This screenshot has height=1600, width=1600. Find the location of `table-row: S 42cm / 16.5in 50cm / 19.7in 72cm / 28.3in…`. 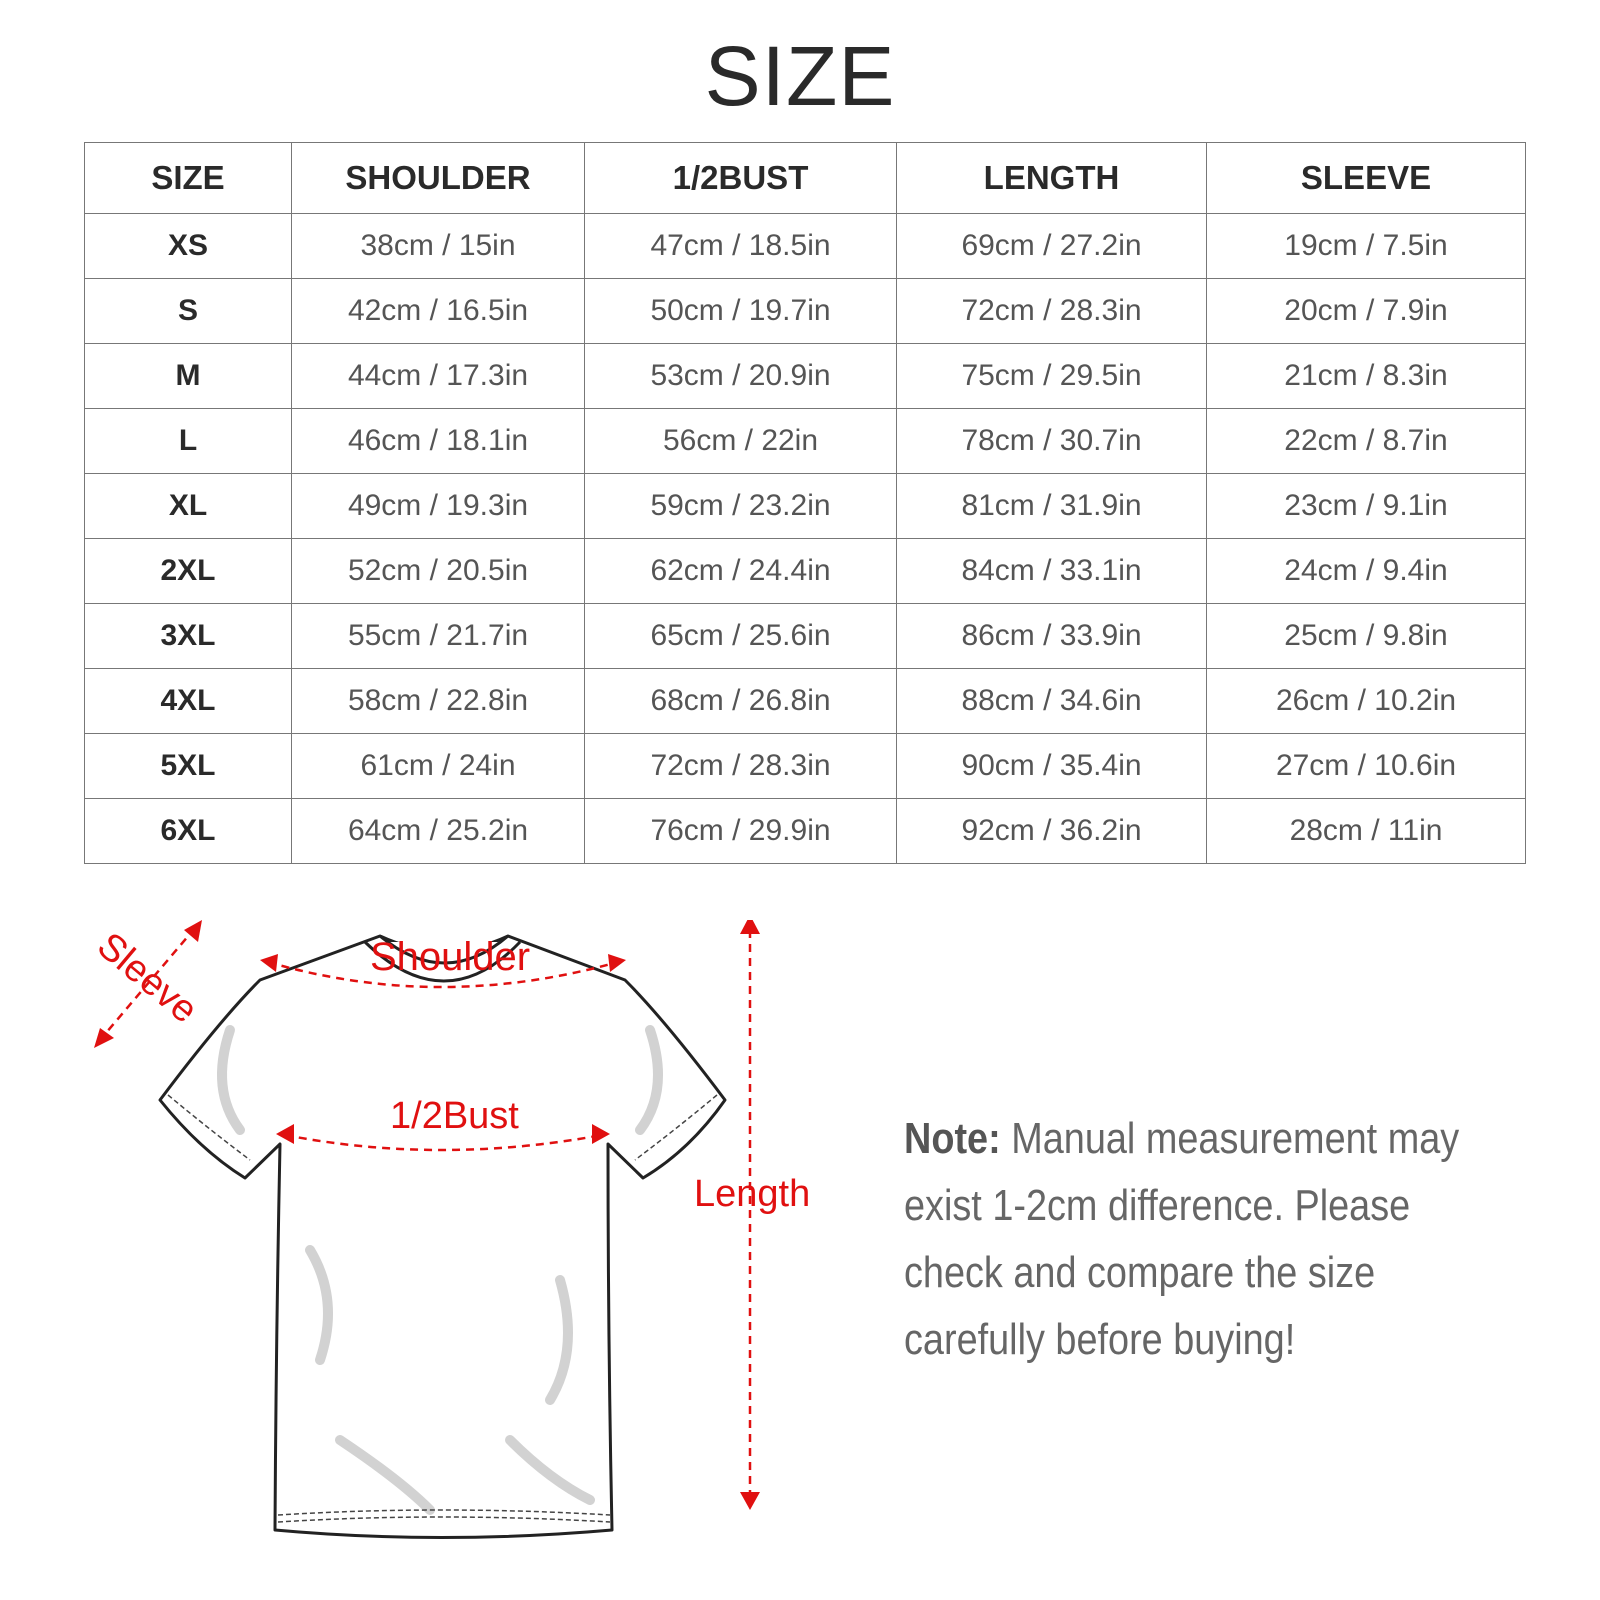

table-row: S 42cm / 16.5in 50cm / 19.7in 72cm / 28.3in… is located at coordinates (805, 311).